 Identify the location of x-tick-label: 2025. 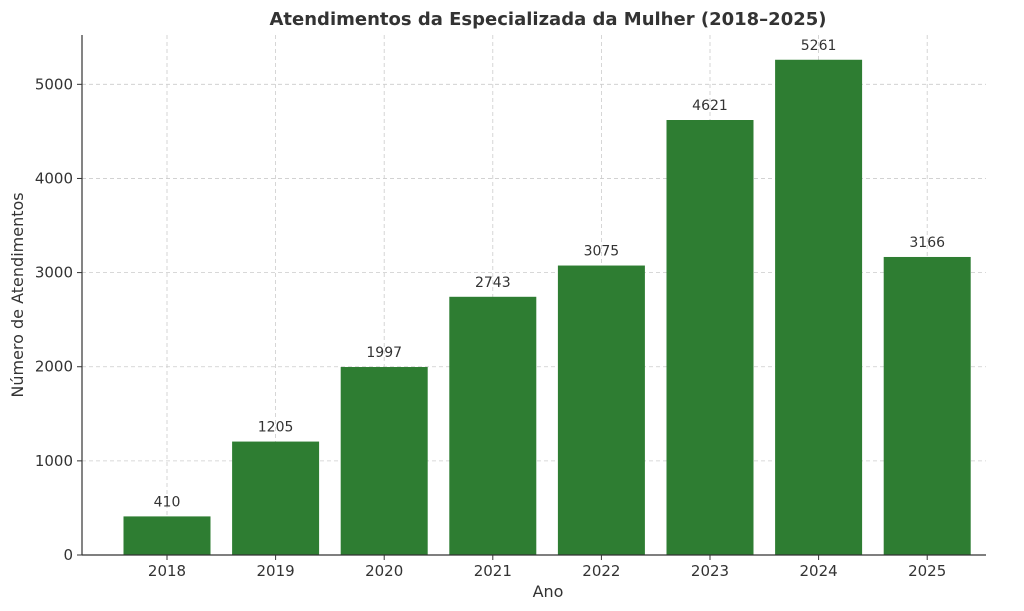
(927, 571).